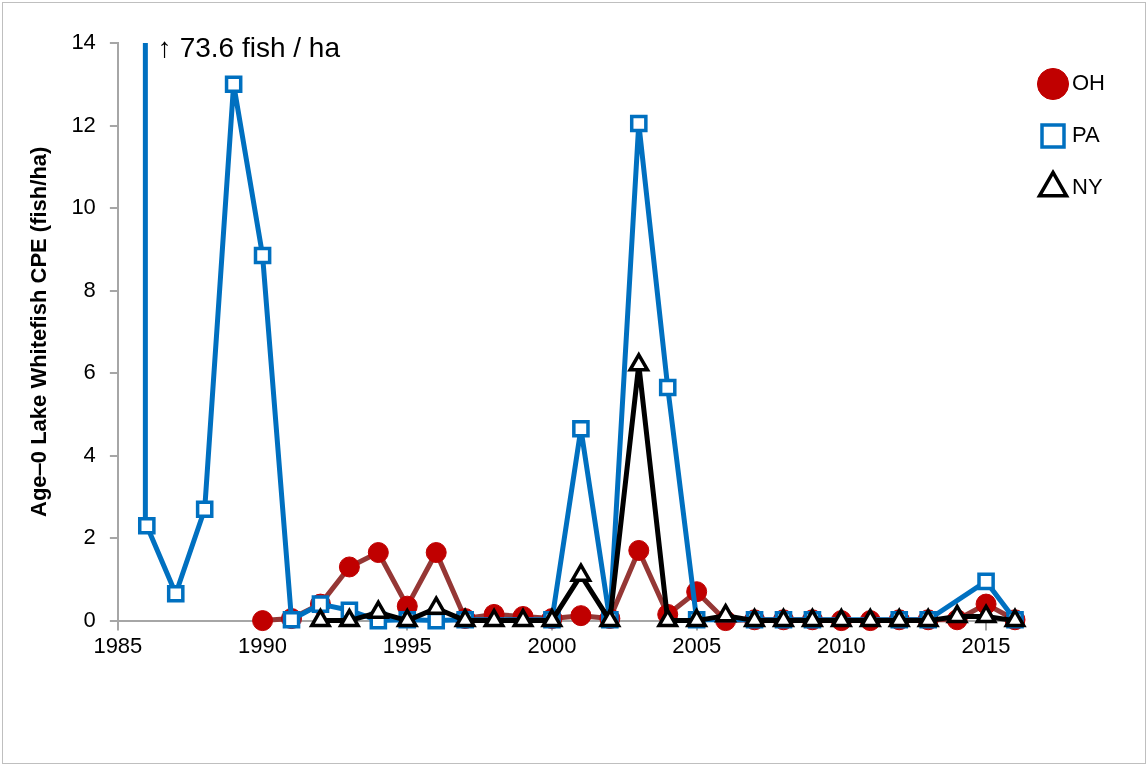 The height and width of the screenshot is (766, 1148). I want to click on y-tick-label: 2, so click(89, 537).